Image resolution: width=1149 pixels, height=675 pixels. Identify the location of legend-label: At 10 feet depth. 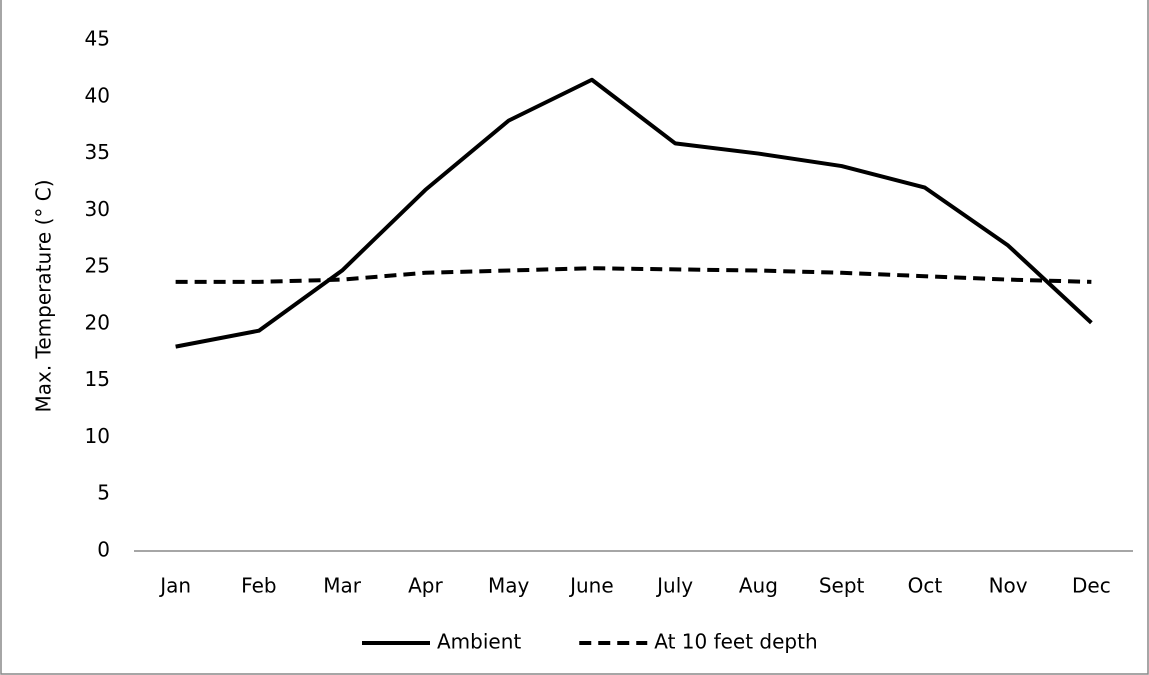
(735, 642).